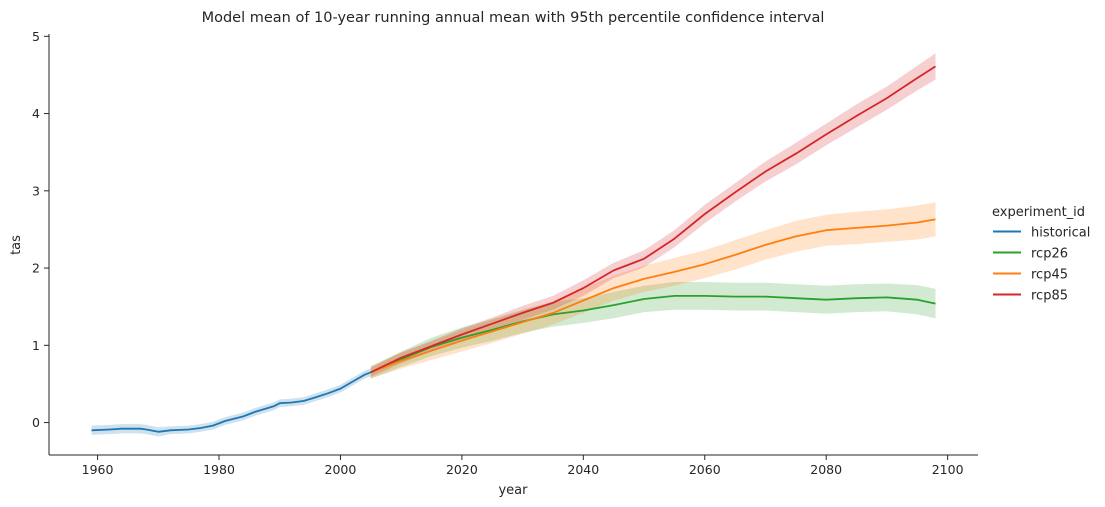 The height and width of the screenshot is (507, 1105). I want to click on legend-entries: historical rcp26 rcp45 rcp85, so click(1041, 265).